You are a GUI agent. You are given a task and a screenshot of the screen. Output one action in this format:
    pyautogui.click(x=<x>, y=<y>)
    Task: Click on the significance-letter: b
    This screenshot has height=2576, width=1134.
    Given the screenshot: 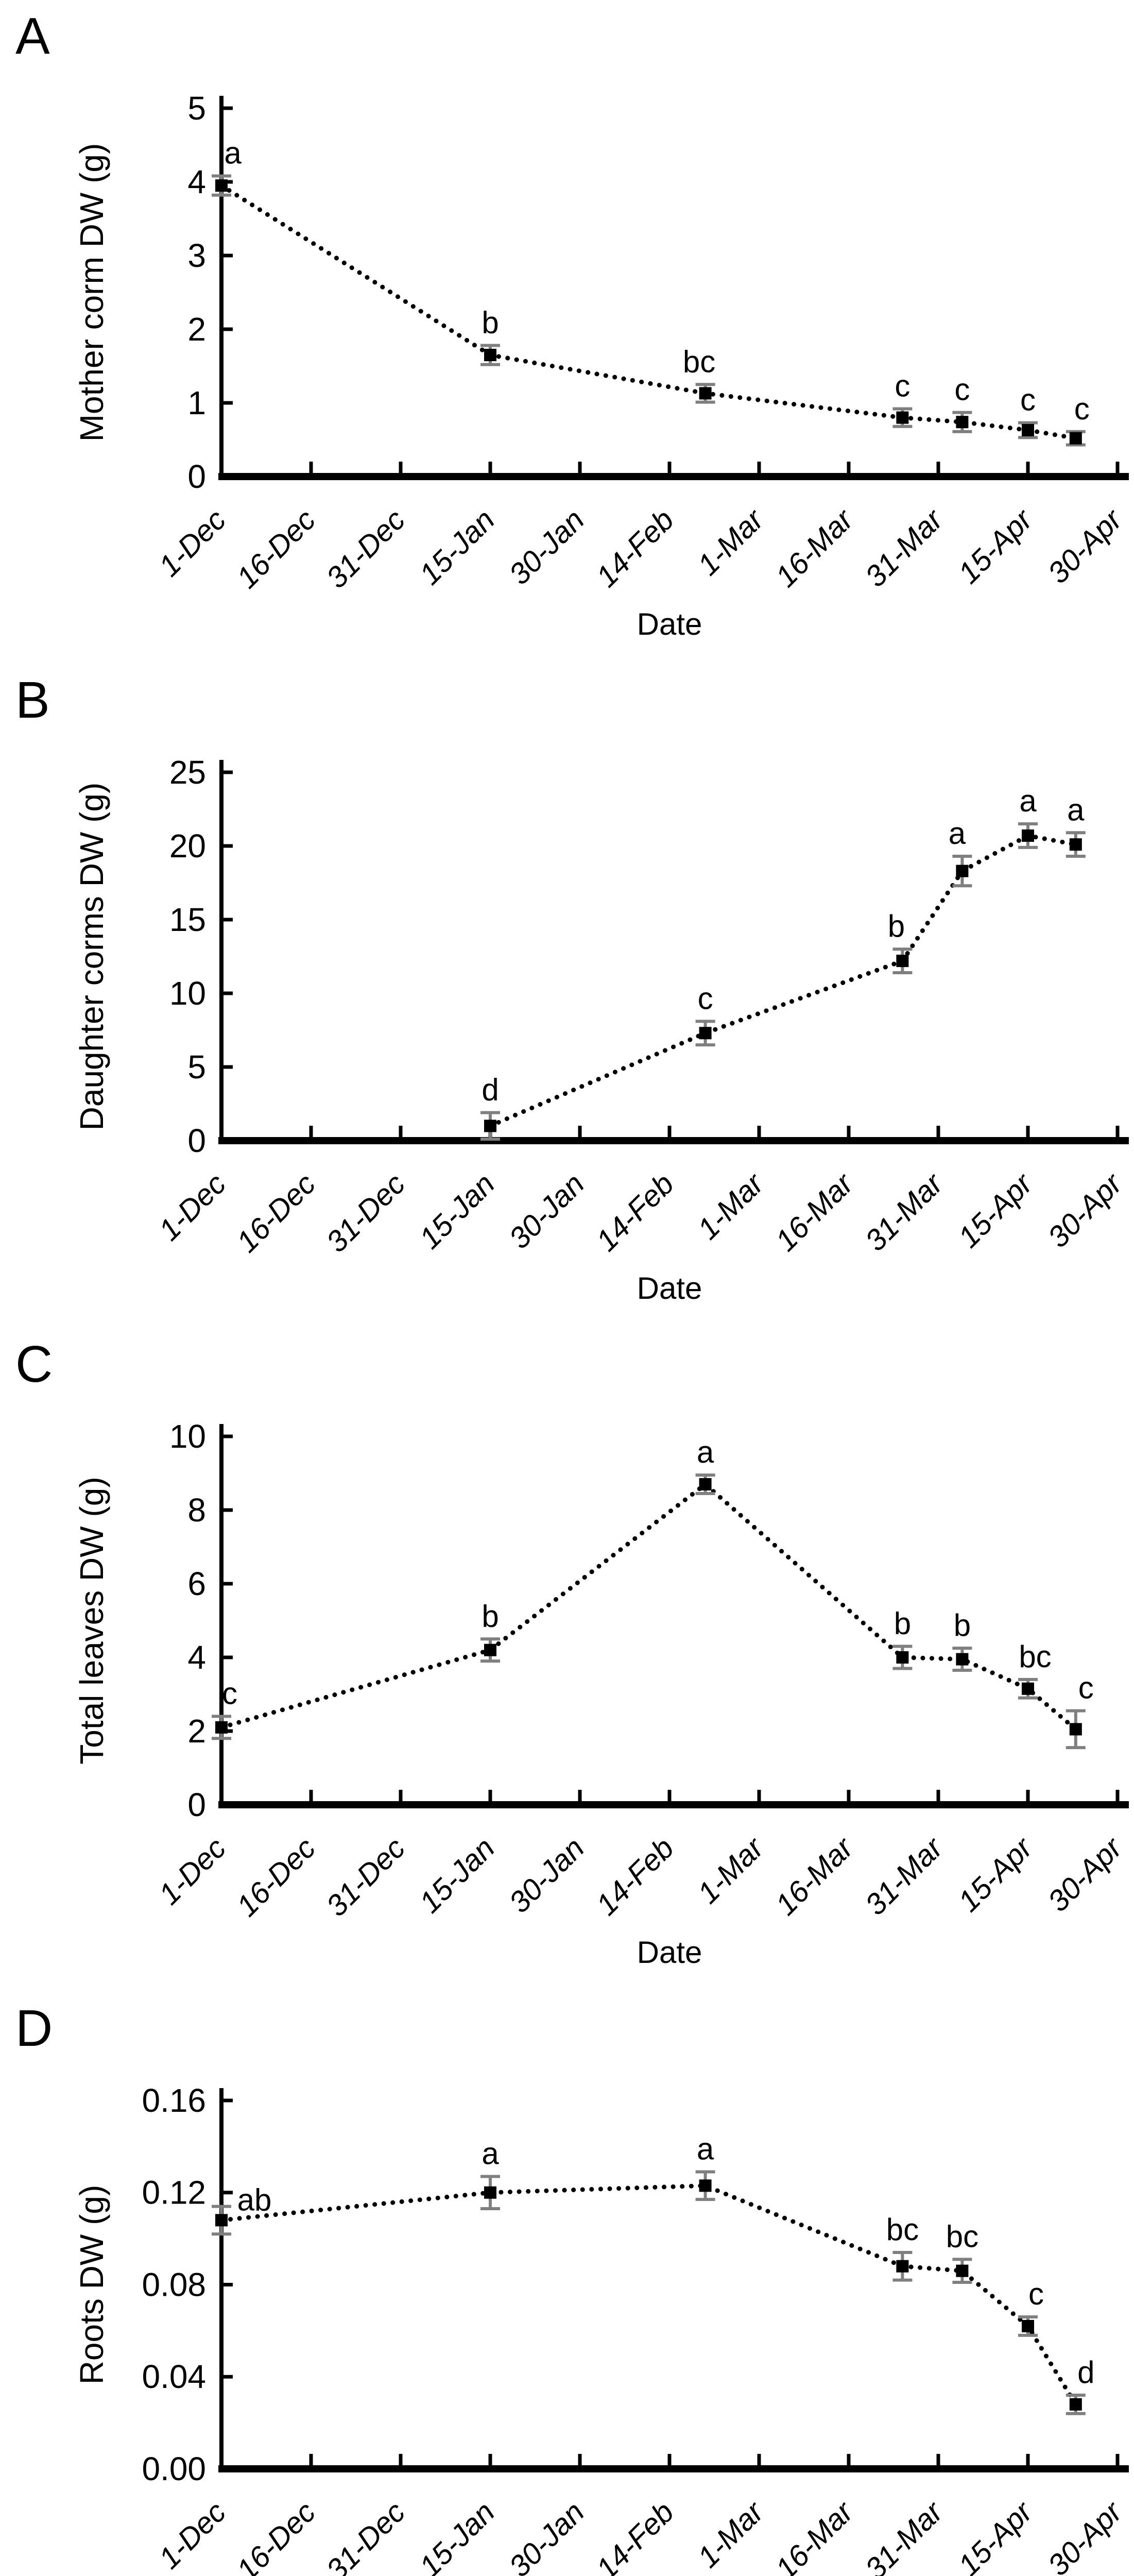 What is the action you would take?
    pyautogui.click(x=903, y=1623)
    